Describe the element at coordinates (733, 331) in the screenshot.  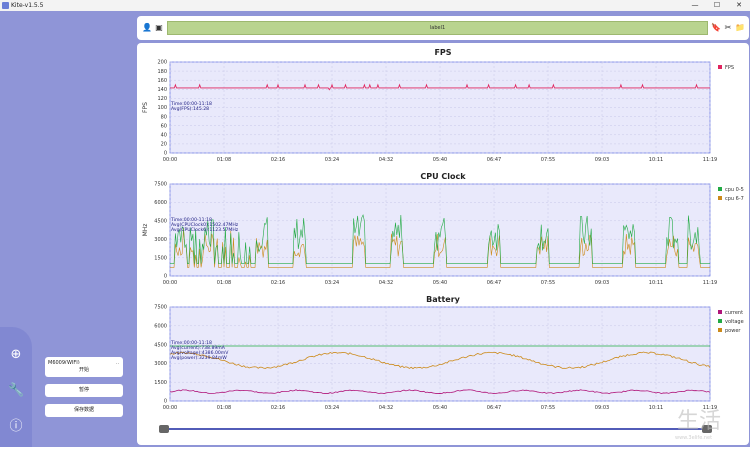
I see `legend-label: power` at that location.